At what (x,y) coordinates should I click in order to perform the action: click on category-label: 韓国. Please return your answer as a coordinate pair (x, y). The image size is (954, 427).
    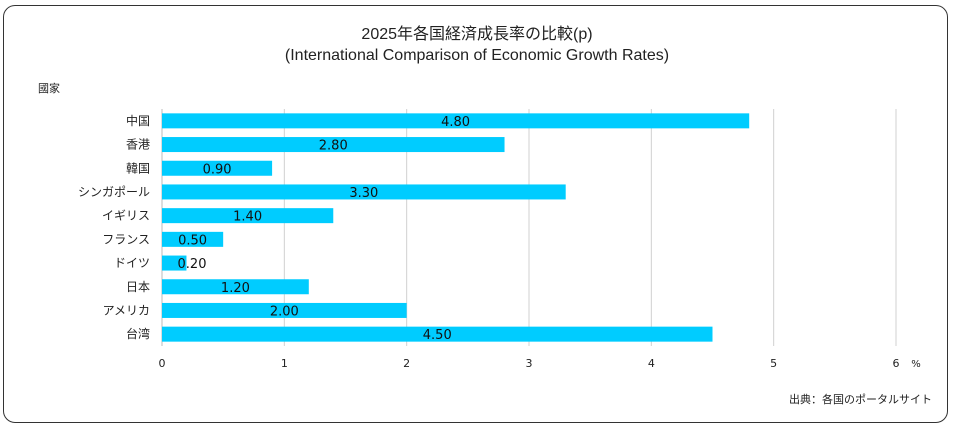
    Looking at the image, I should click on (138, 168).